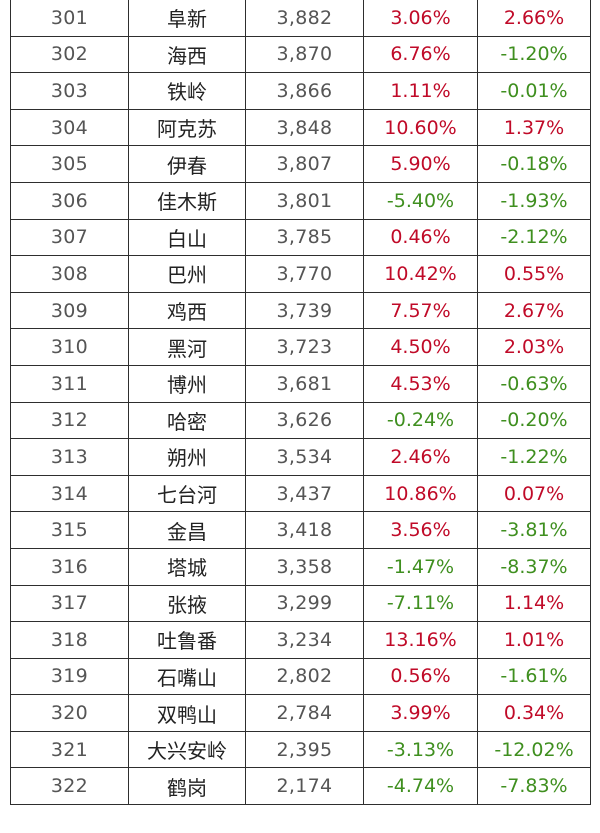 The height and width of the screenshot is (833, 600). Describe the element at coordinates (304, 786) in the screenshot. I see `value-cell: 2,174` at that location.